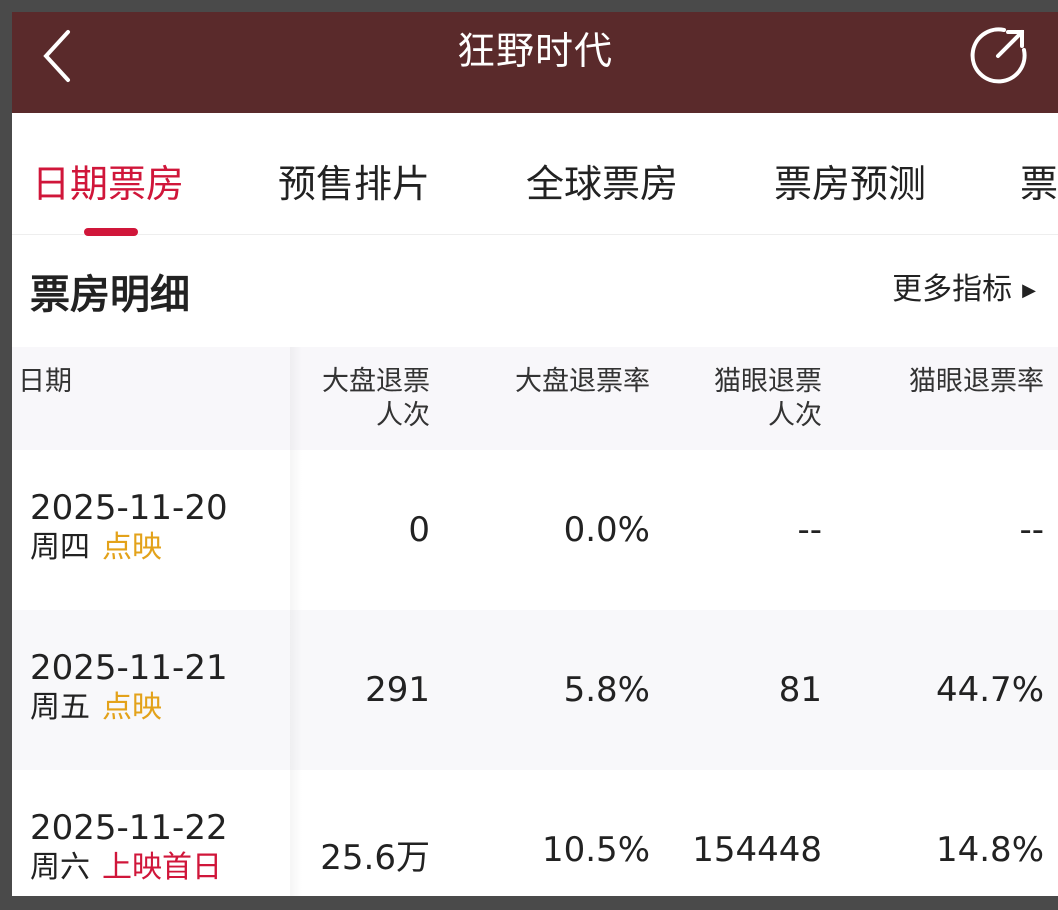 This screenshot has height=910, width=1058. I want to click on date: 2025-11-22, so click(129, 828).